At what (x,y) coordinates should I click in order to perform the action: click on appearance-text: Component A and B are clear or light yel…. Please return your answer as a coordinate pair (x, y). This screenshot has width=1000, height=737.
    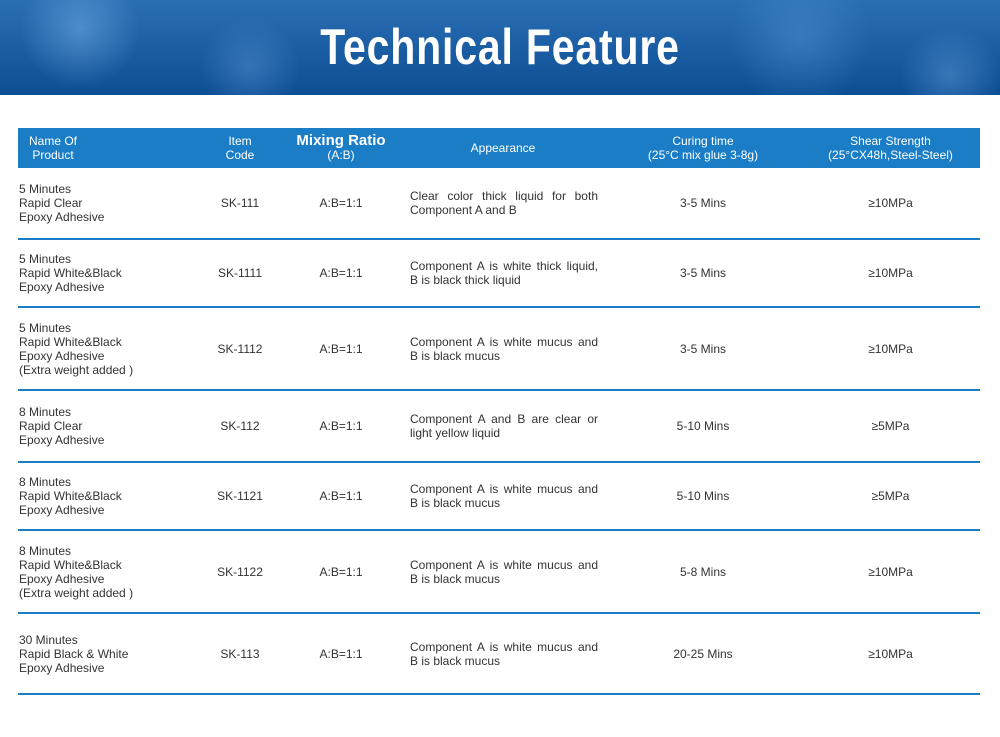
    Looking at the image, I should click on (504, 426).